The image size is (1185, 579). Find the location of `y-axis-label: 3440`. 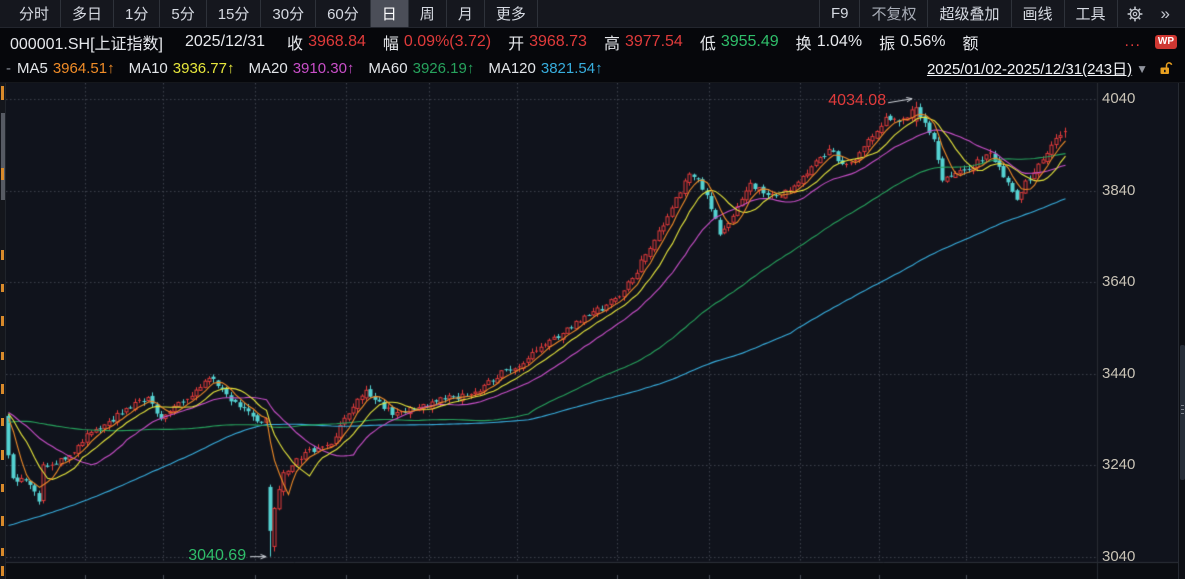

y-axis-label: 3440 is located at coordinates (1119, 373).